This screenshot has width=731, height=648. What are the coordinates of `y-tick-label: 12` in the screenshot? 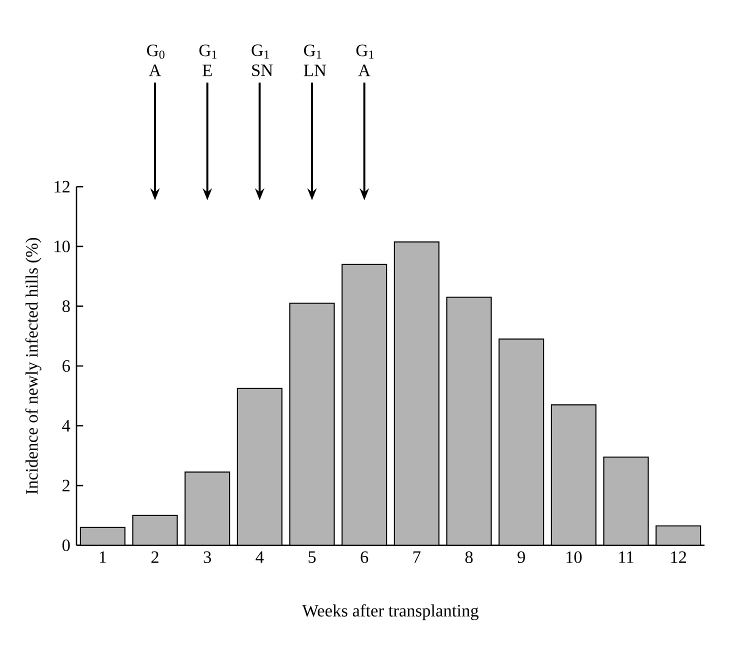 It's located at (62, 186).